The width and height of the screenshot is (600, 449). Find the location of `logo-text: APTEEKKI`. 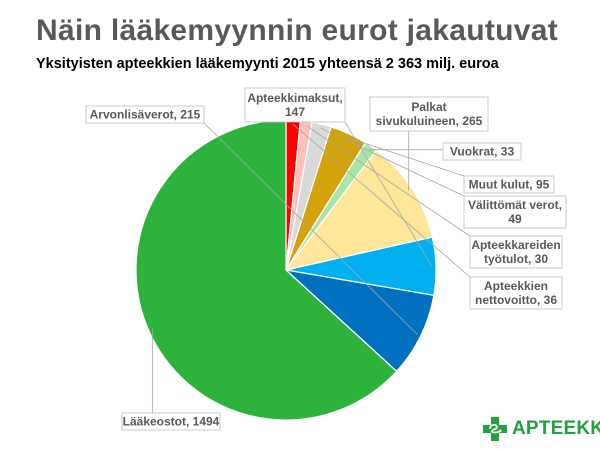

logo-text: APTEEKKI is located at coordinates (556, 428).